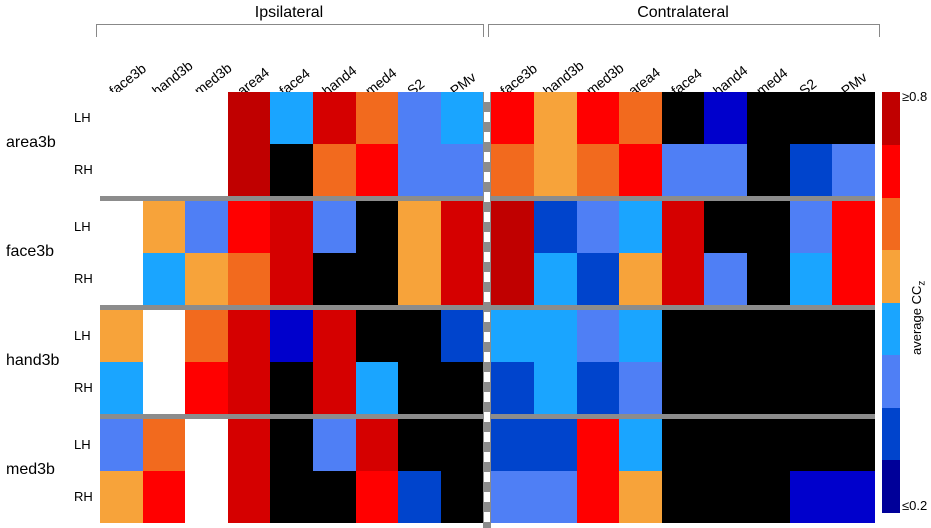 The height and width of the screenshot is (528, 931). I want to click on group-bracket-ipsilateral, so click(290, 30).